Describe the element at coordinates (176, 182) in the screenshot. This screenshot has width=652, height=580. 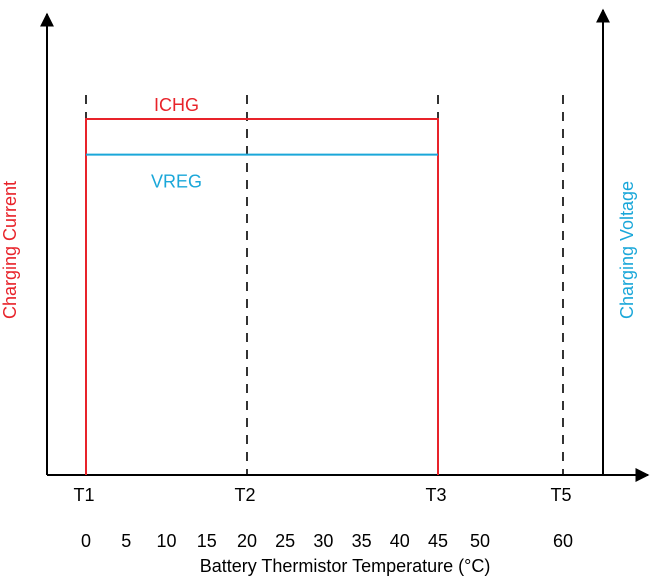
I see `series-vreg-label: VREG` at that location.